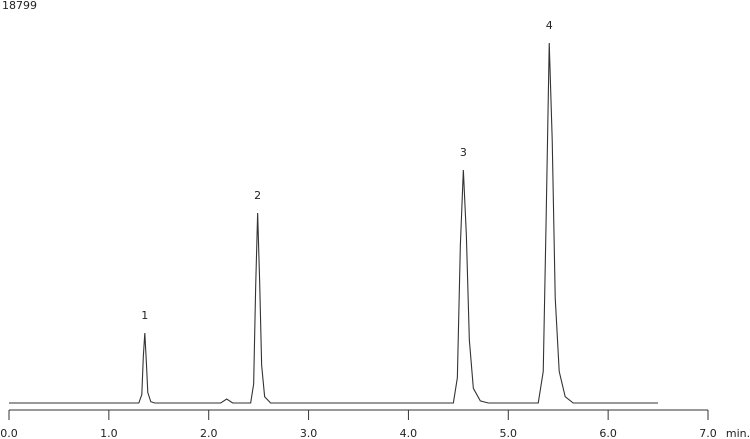  I want to click on x-tick-label: 6.0, so click(608, 433).